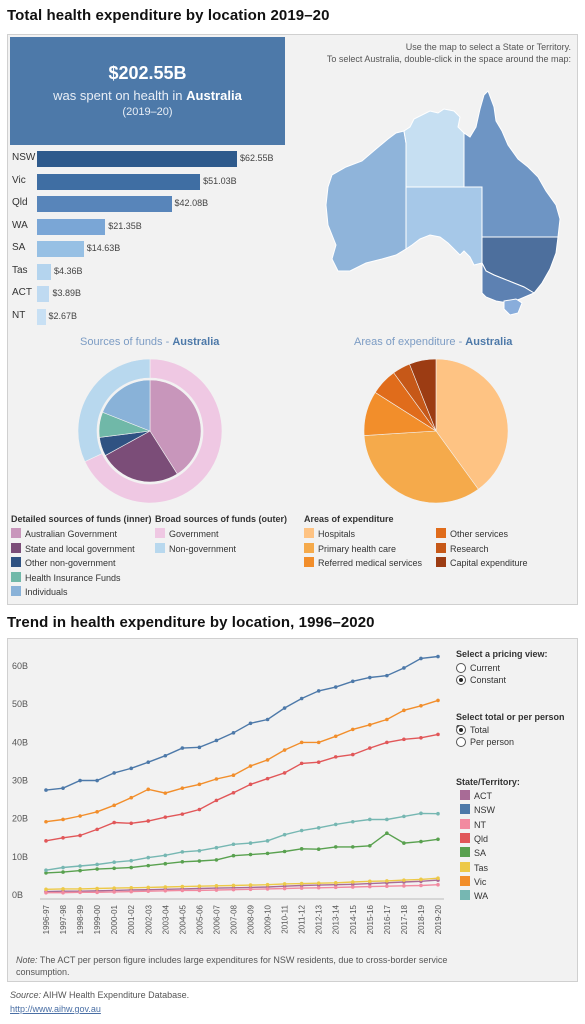  Describe the element at coordinates (39, 592) in the screenshot. I see `legend-item-individuals: Individuals` at that location.